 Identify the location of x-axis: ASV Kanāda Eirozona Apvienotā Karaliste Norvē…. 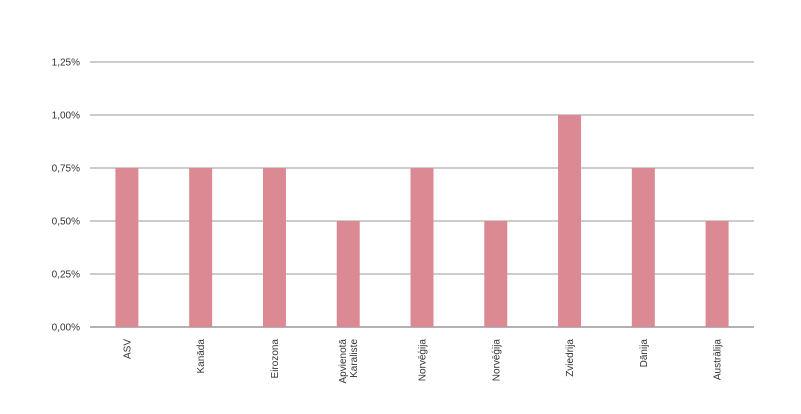
(422, 361).